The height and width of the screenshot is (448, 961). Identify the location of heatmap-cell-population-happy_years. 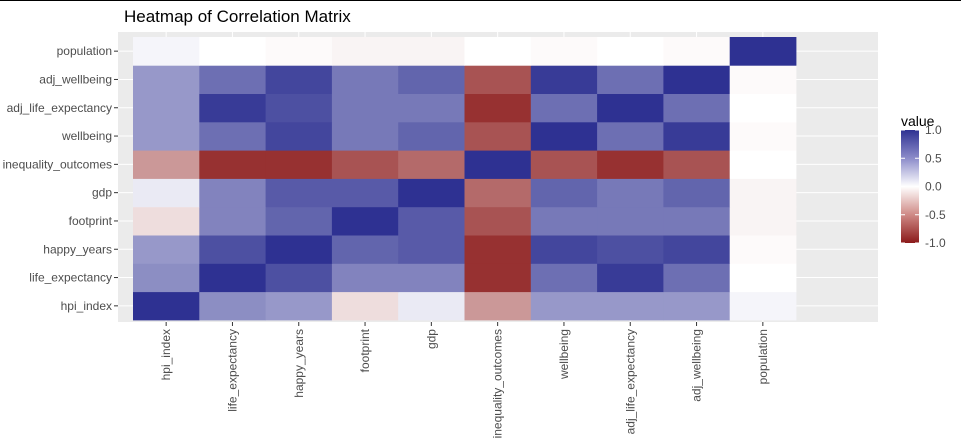
(299, 51).